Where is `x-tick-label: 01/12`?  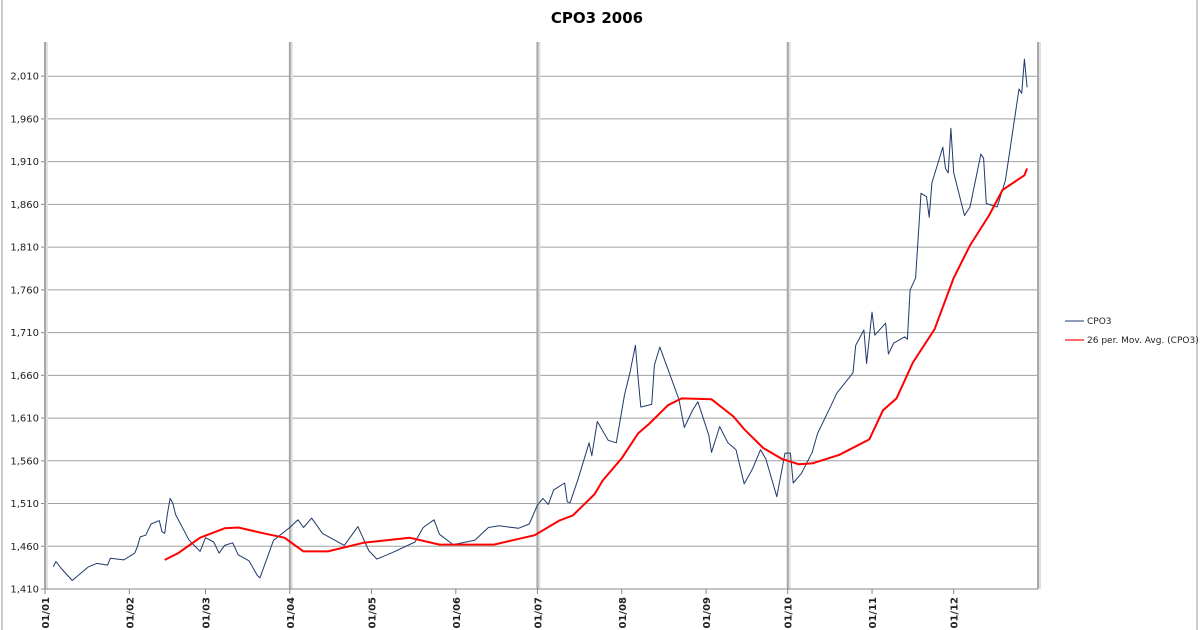 x-tick-label: 01/12 is located at coordinates (955, 613).